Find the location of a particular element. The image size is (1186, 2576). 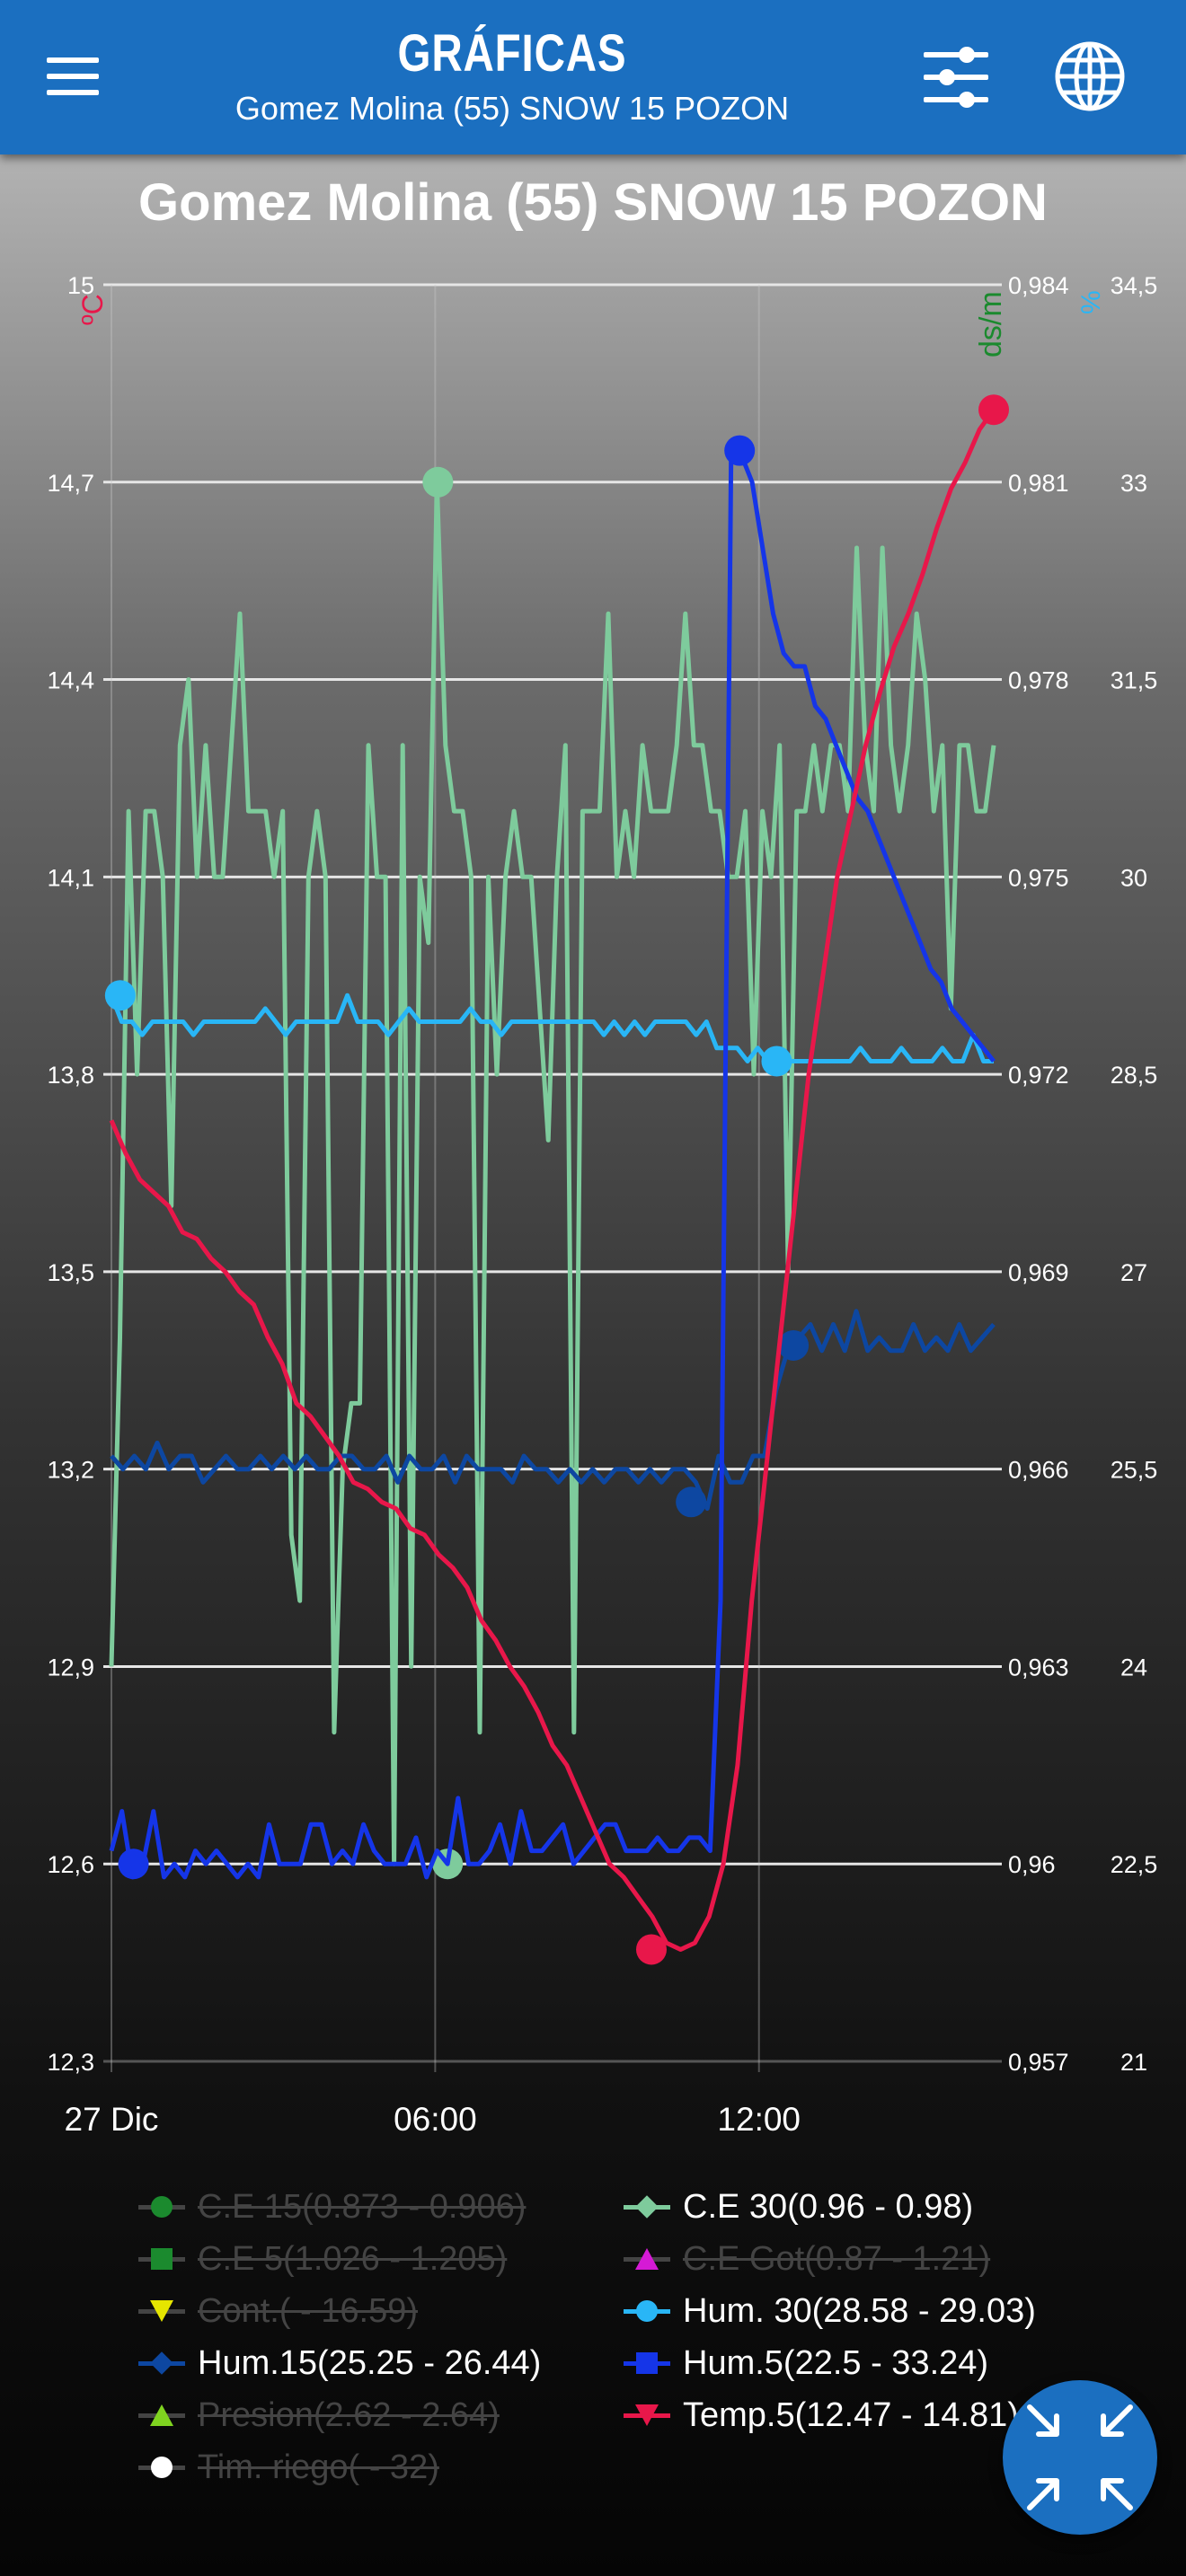

legend-item: Hum.5(22.5 - 33.24) is located at coordinates (804, 2363).